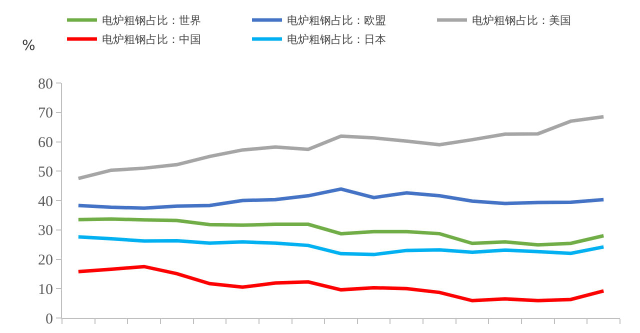 The width and height of the screenshot is (640, 333). Describe the element at coordinates (336, 39) in the screenshot. I see `legend-label: 电炉粗钢占比：日本` at that location.